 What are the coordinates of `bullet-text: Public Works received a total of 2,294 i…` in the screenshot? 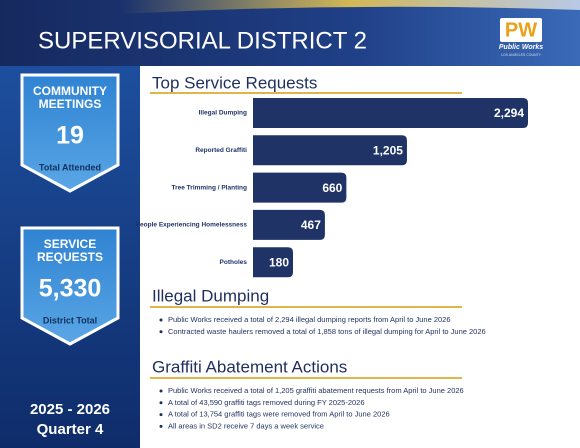 It's located at (309, 319).